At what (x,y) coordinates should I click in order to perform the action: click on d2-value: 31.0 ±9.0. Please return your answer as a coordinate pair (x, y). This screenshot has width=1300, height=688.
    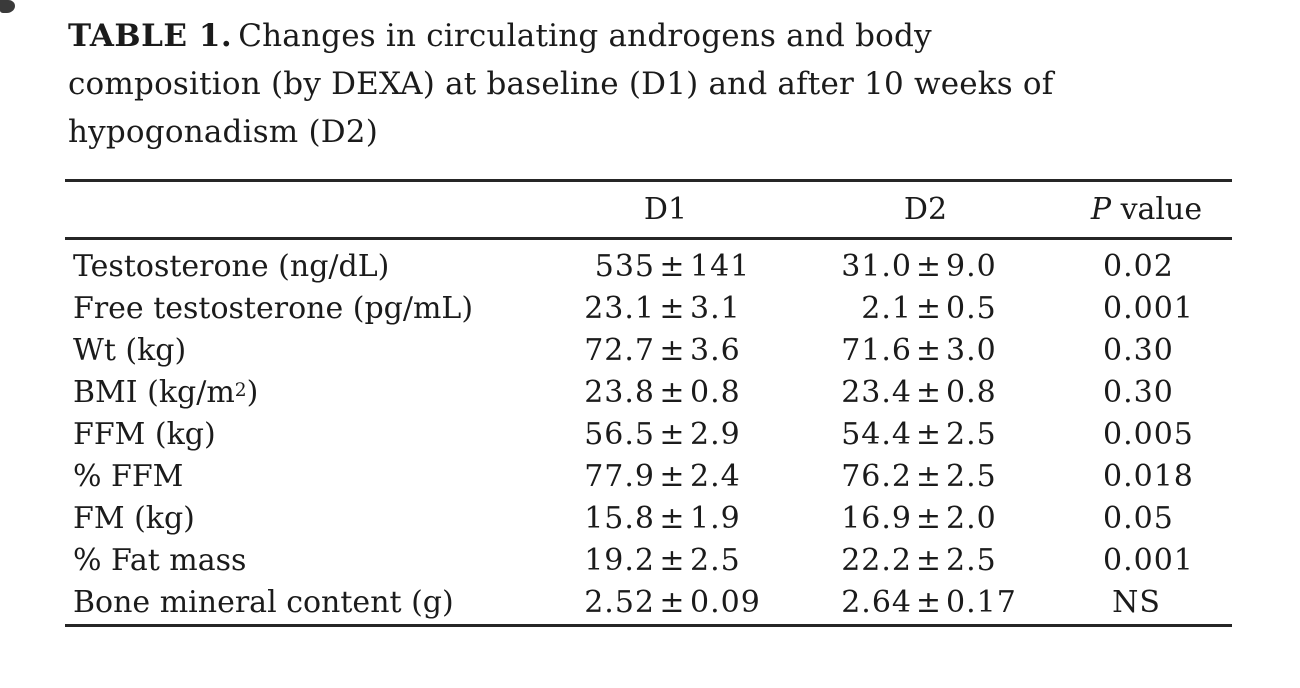
    Looking at the image, I should click on (917, 267).